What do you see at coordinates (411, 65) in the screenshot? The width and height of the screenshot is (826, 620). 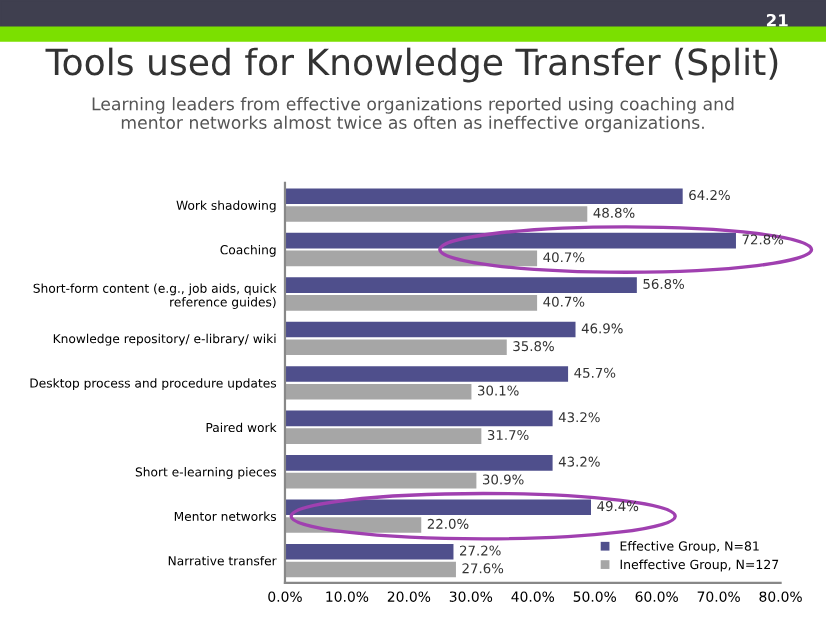 I see `chart-title: Tools used for Knowledge Transfer (Split)` at bounding box center [411, 65].